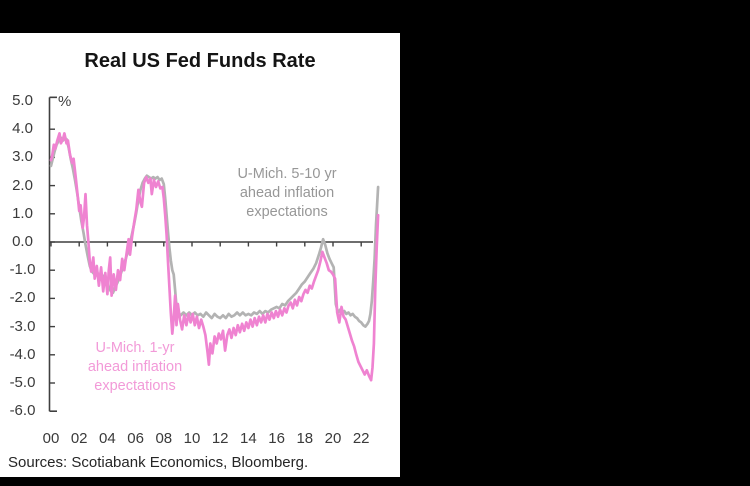 Image resolution: width=750 pixels, height=486 pixels. I want to click on y-tick-label: -2.0, so click(22, 298).